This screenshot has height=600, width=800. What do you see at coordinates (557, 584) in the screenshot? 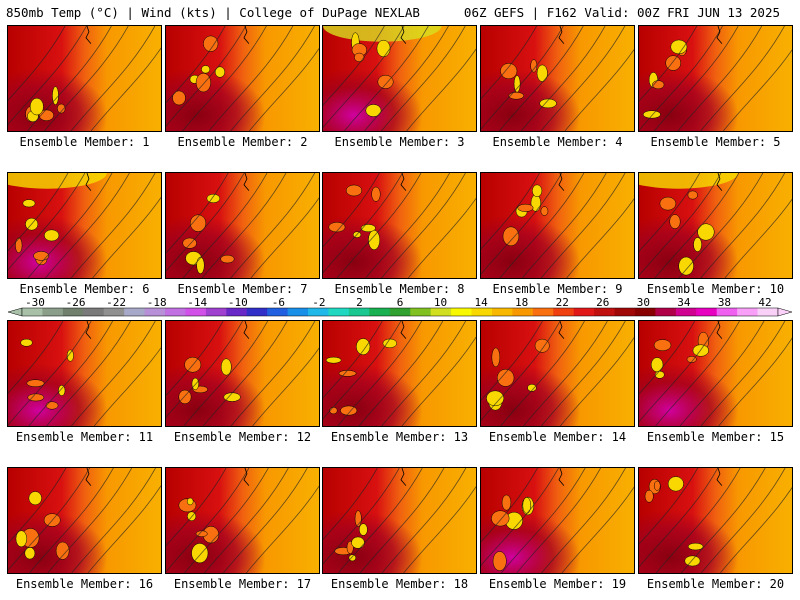
I see `ensemble-member-label: Ensemble Member: 19` at bounding box center [557, 584].